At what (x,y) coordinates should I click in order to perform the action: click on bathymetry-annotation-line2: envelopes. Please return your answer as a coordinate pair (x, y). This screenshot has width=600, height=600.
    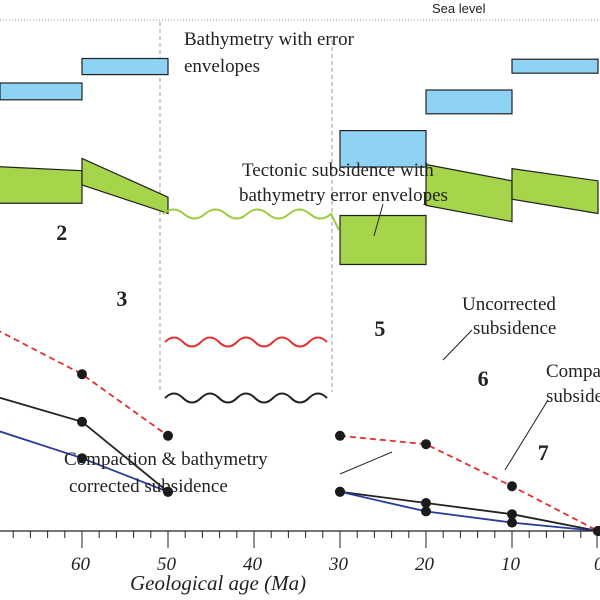
    Looking at the image, I should click on (222, 66).